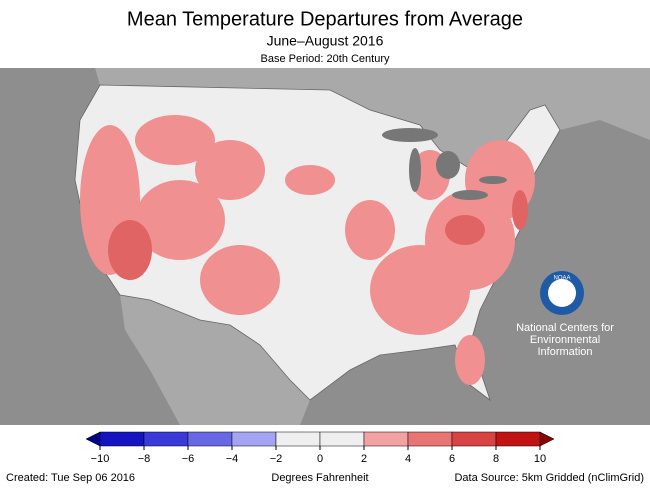  Describe the element at coordinates (319, 478) in the screenshot. I see `legend-label: Degrees Fahrenheit` at that location.